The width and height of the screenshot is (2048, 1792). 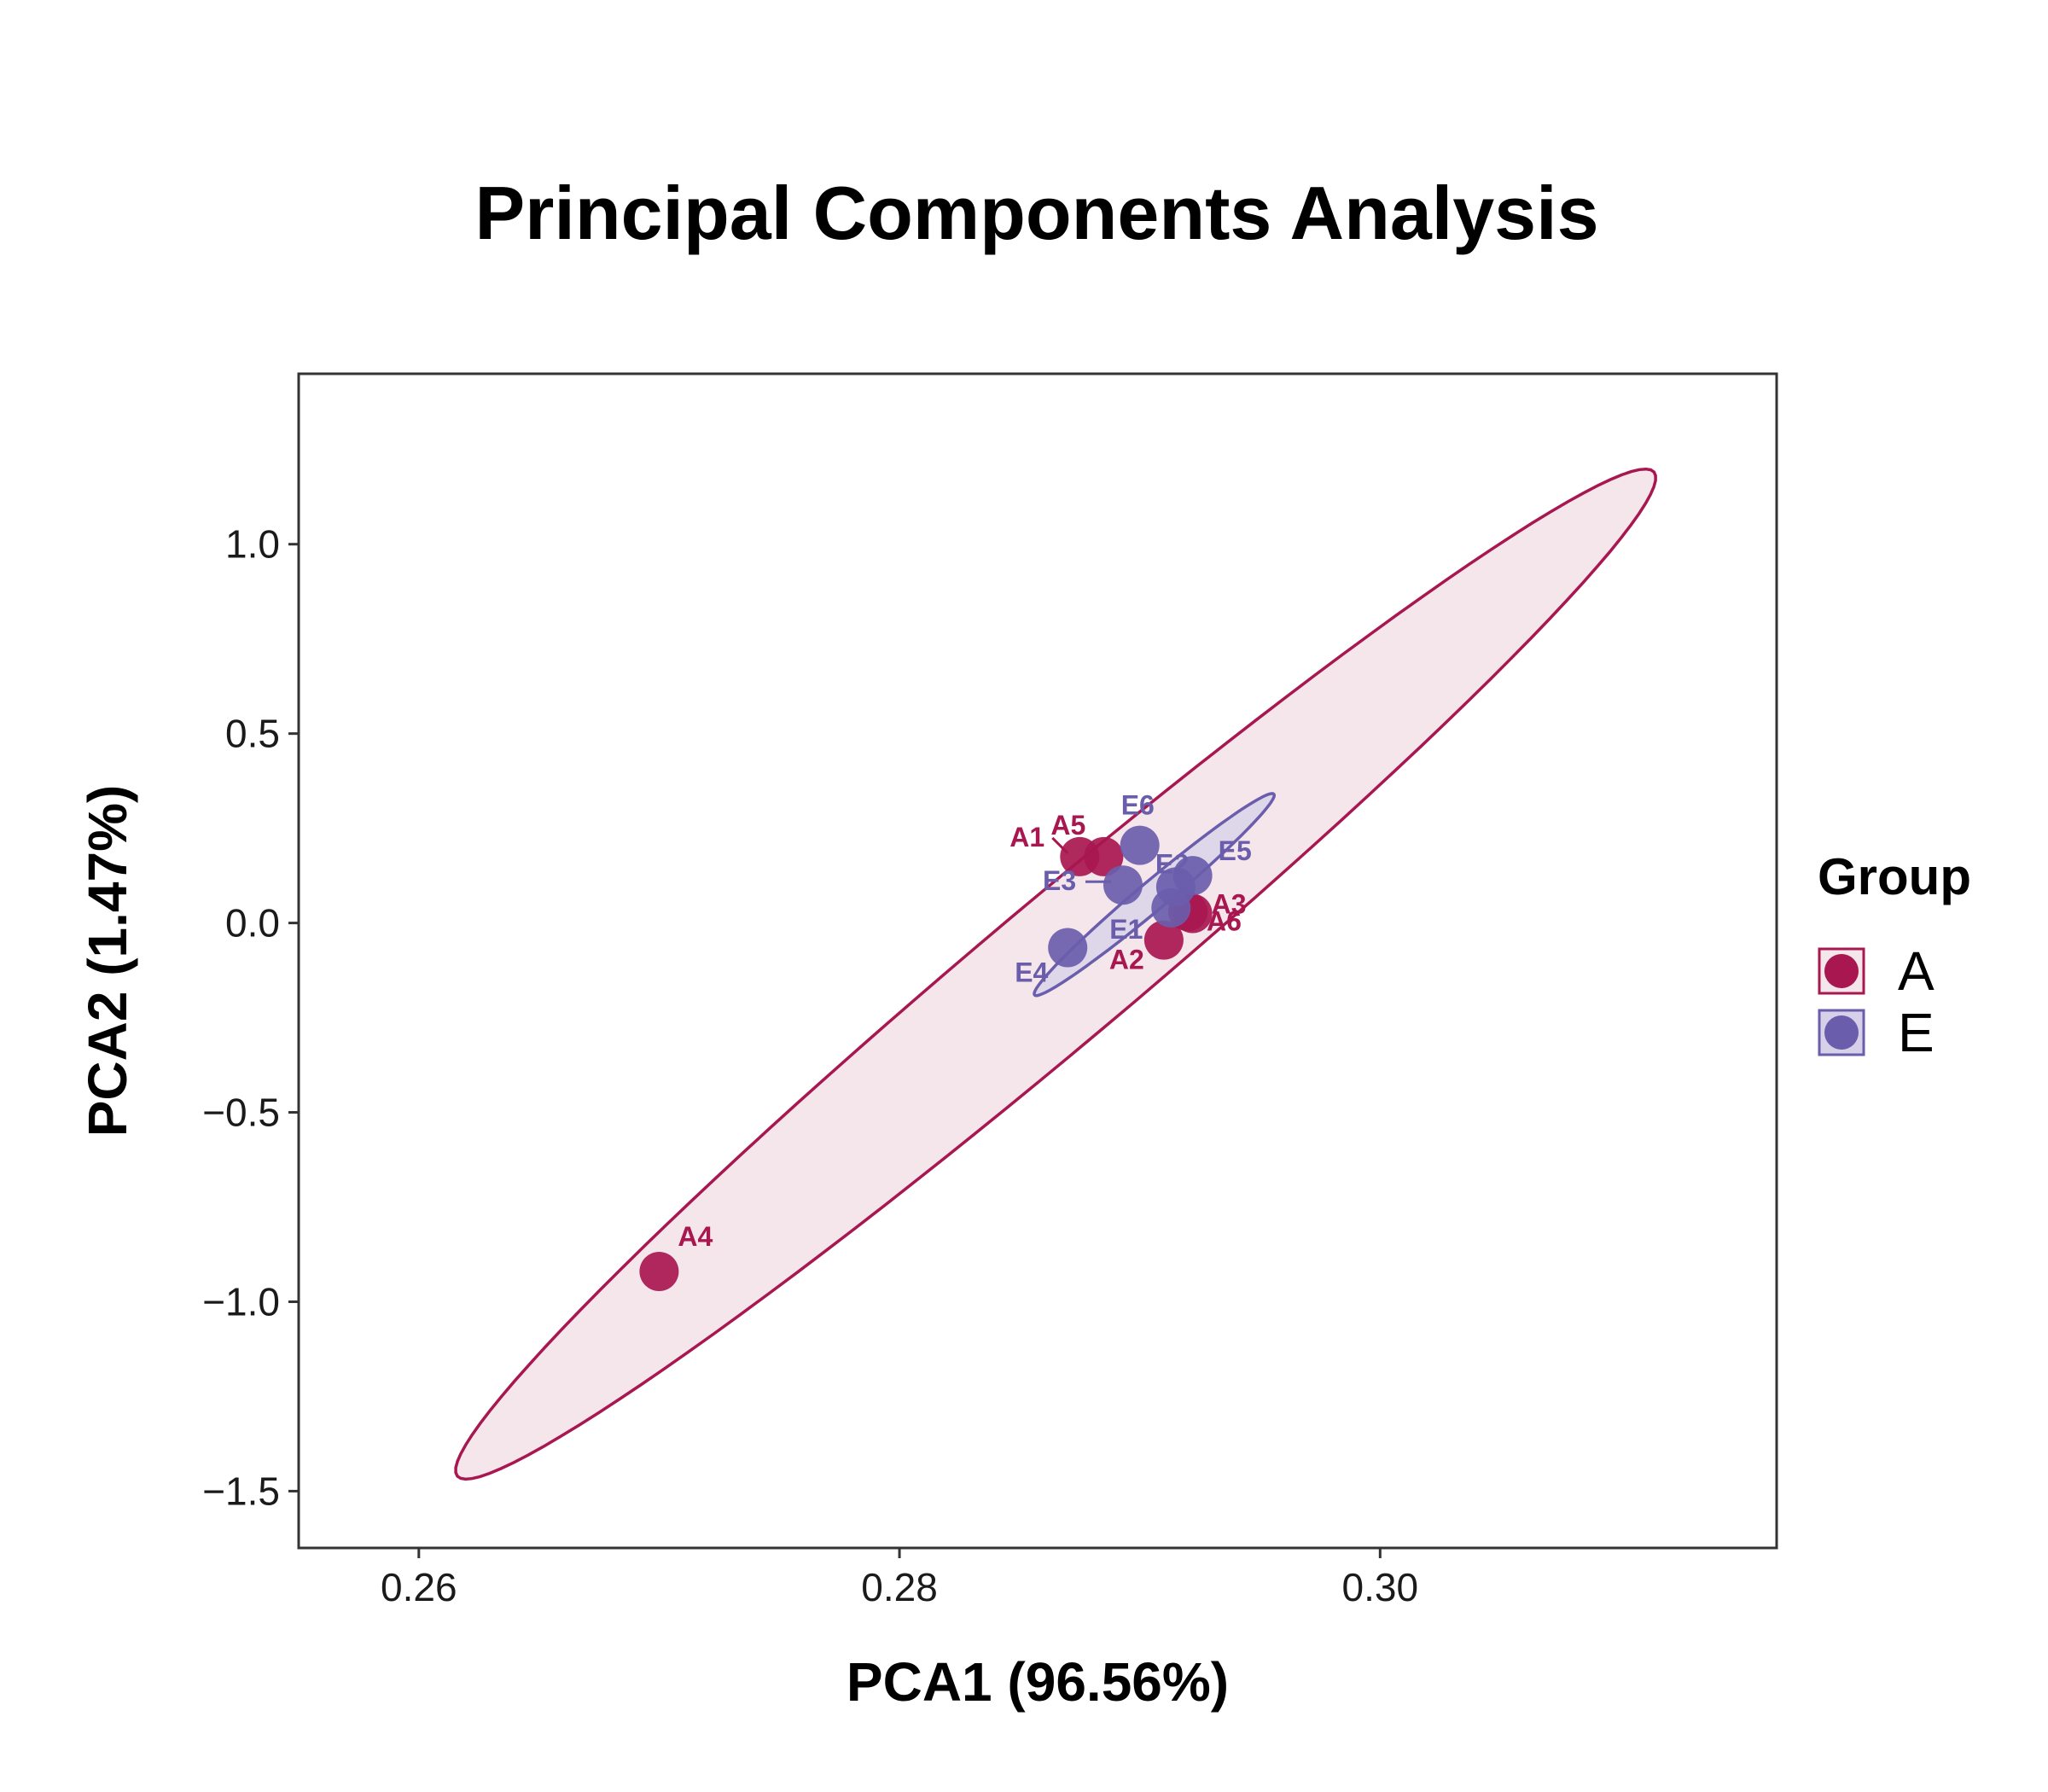 What do you see at coordinates (241, 1113) in the screenshot?
I see `y-tick-label: −0.5` at bounding box center [241, 1113].